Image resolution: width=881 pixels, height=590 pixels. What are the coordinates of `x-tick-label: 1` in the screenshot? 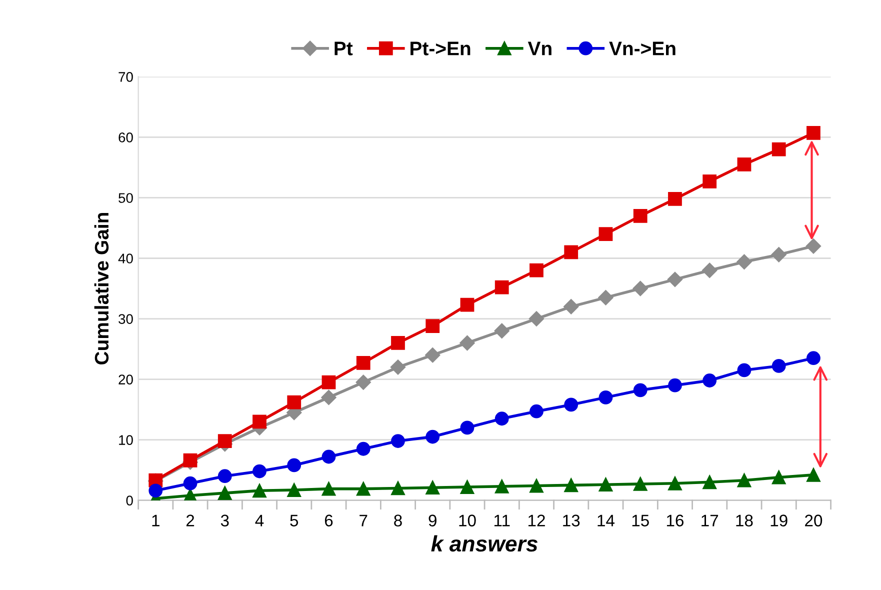 It's located at (156, 520).